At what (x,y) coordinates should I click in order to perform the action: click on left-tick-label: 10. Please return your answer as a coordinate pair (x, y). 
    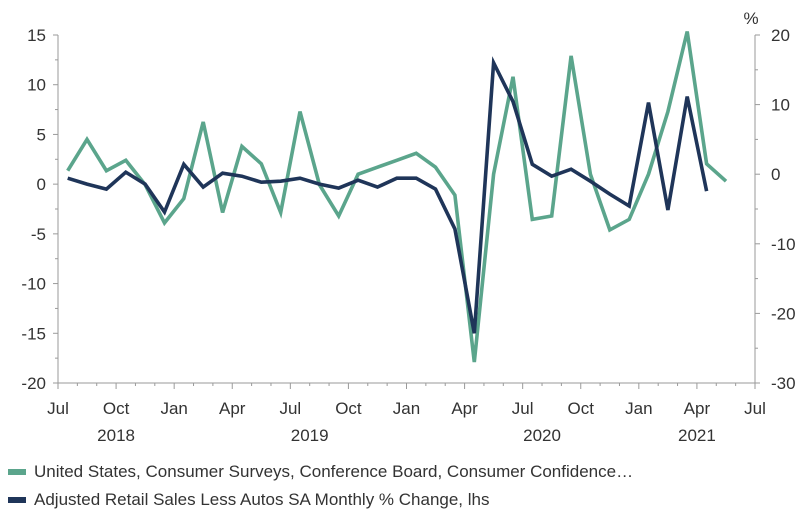
    Looking at the image, I should click on (36, 85).